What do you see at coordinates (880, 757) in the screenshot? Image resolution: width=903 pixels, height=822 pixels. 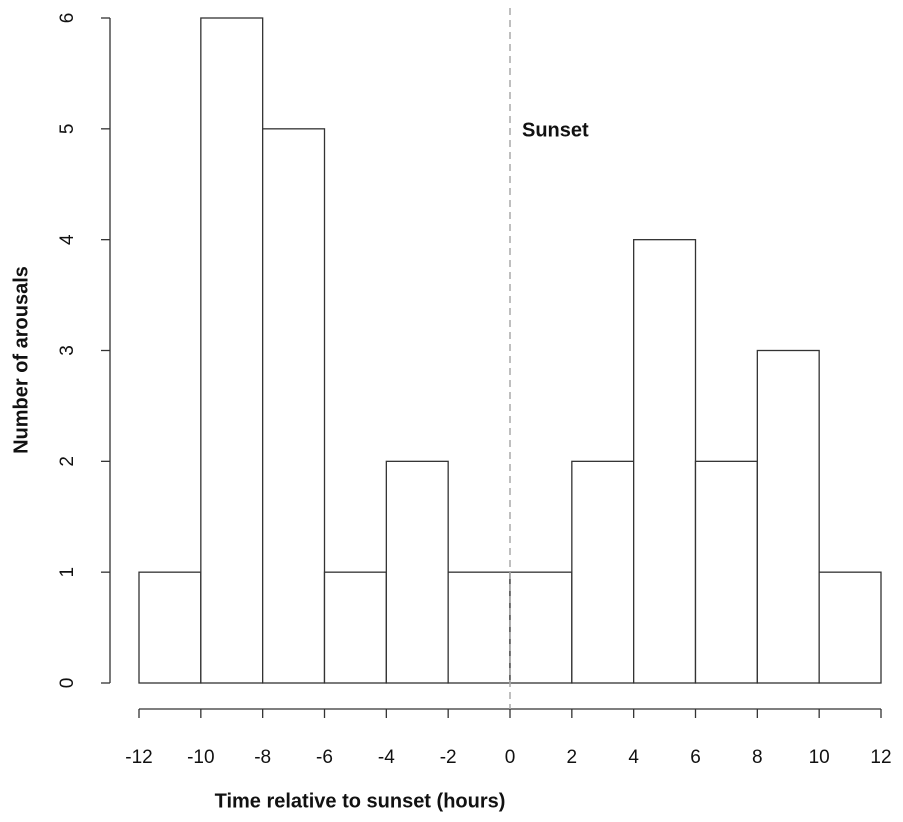 I see `x-tick-label: 12` at bounding box center [880, 757].